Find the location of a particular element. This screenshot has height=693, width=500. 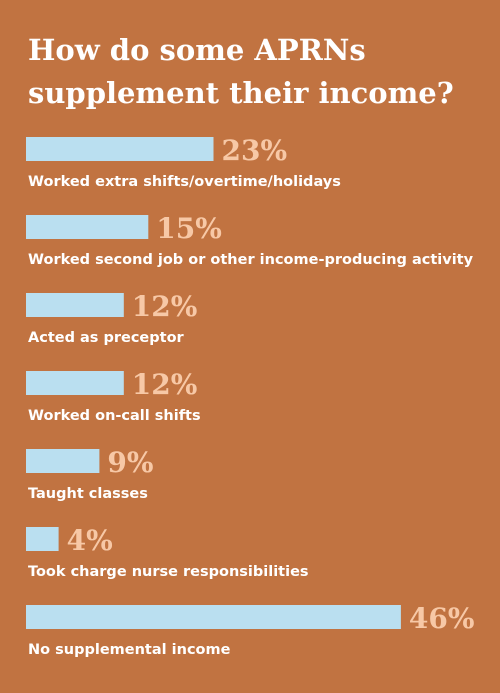

chart-title-line-2: supplement their income? is located at coordinates (241, 93).